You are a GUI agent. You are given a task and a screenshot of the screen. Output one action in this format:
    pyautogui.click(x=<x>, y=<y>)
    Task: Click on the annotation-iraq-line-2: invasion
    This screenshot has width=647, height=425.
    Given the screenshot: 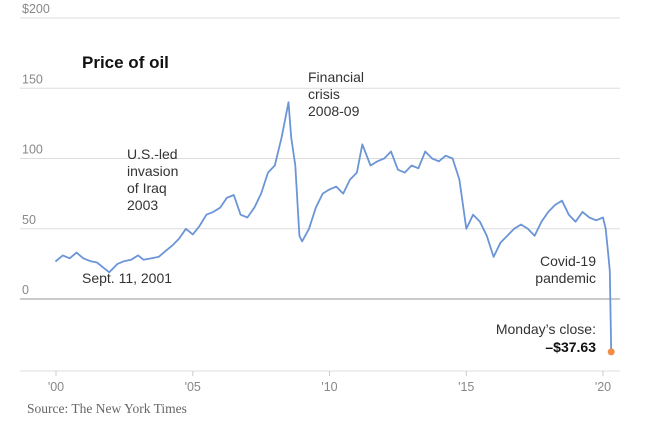 What is the action you would take?
    pyautogui.click(x=152, y=171)
    